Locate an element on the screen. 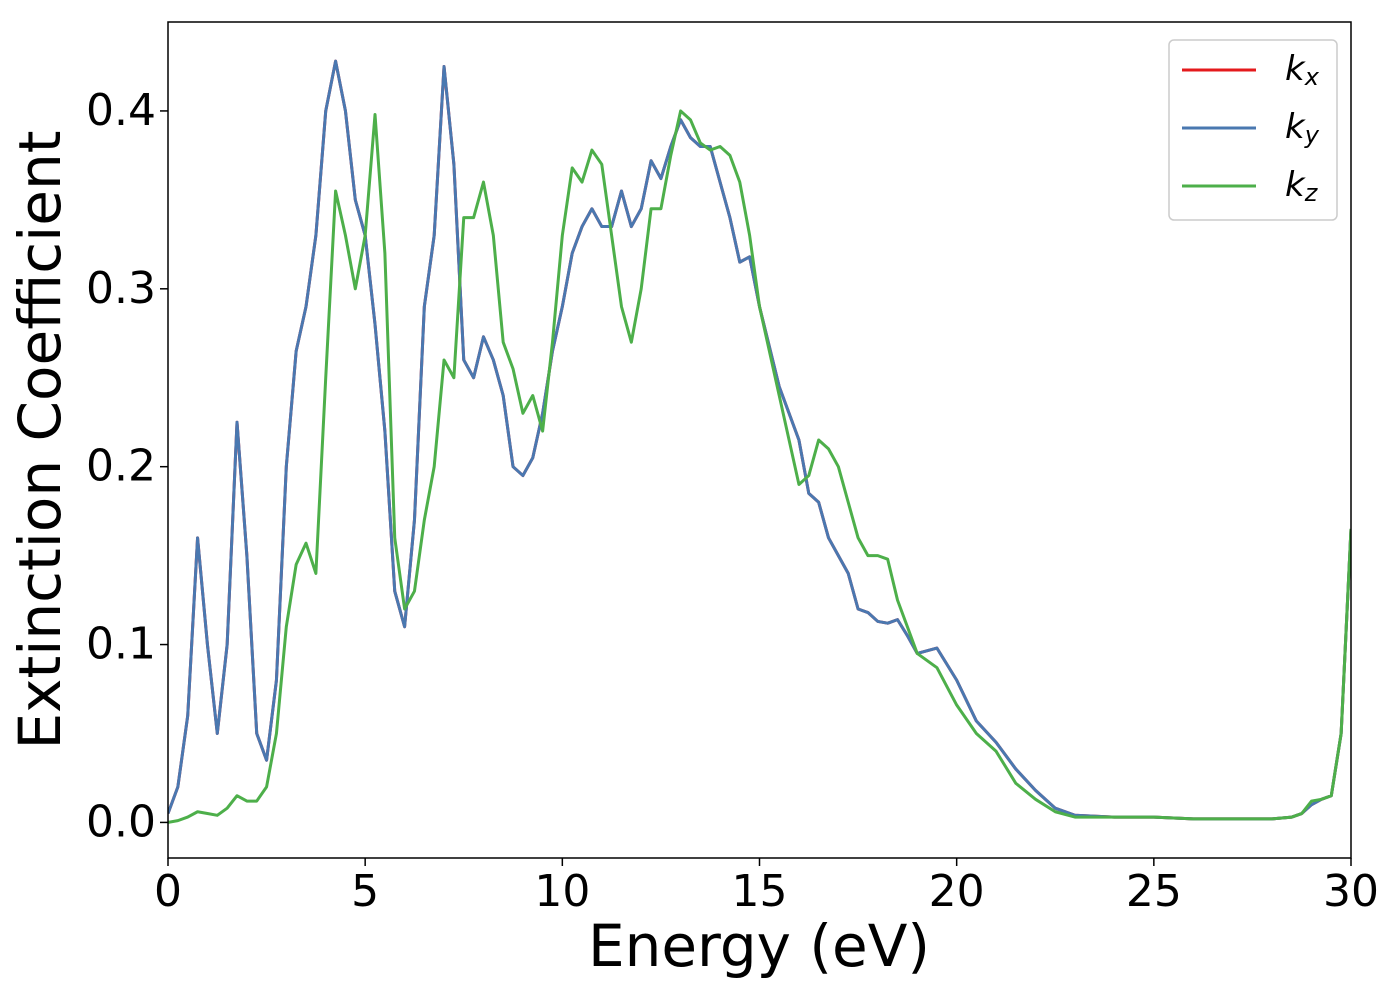 The width and height of the screenshot is (1400, 1000). x-tick-label: 10 is located at coordinates (562, 891).